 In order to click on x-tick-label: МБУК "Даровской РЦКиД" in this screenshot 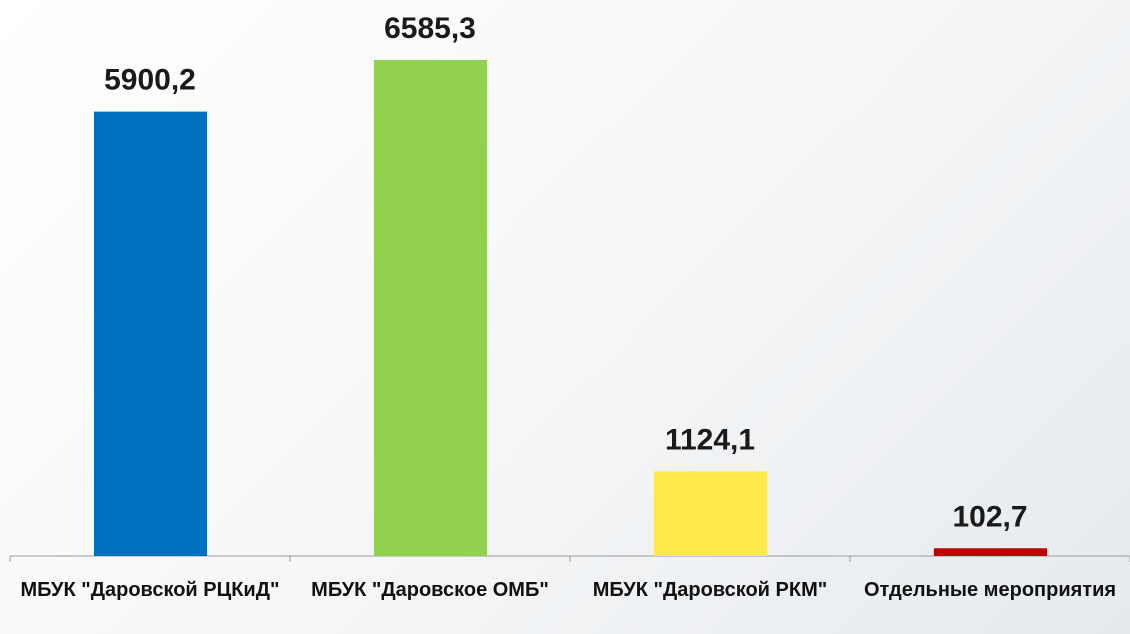, I will do `click(150, 590)`.